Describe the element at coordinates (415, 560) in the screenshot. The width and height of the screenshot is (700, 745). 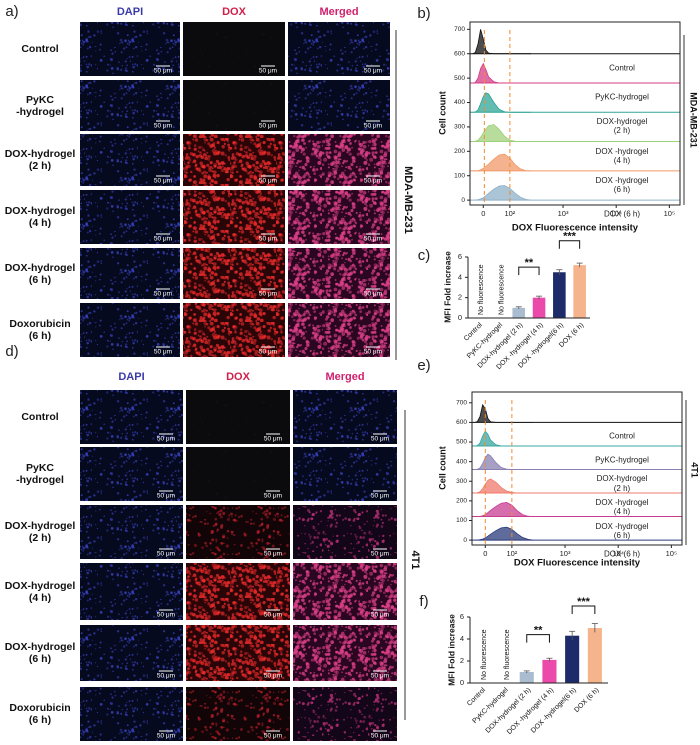
I see `cell-line-label: 4T1` at that location.